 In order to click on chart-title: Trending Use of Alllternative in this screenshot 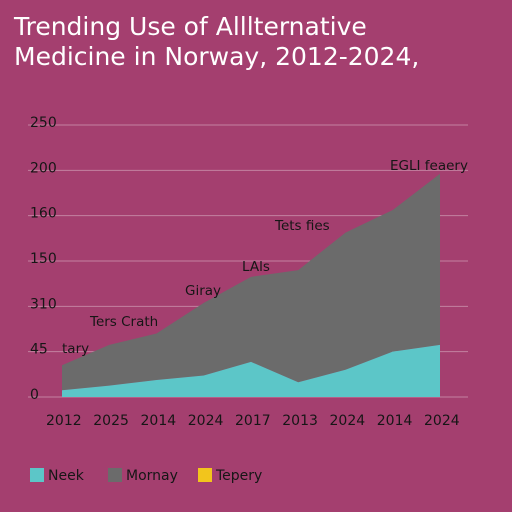, I will do `click(190, 26)`.